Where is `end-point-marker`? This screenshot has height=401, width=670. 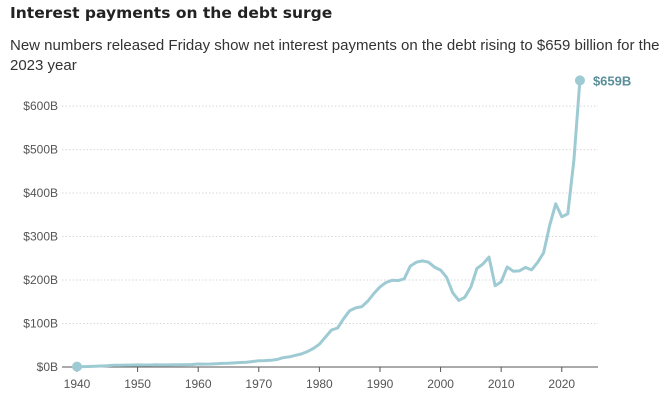 end-point-marker is located at coordinates (579, 80).